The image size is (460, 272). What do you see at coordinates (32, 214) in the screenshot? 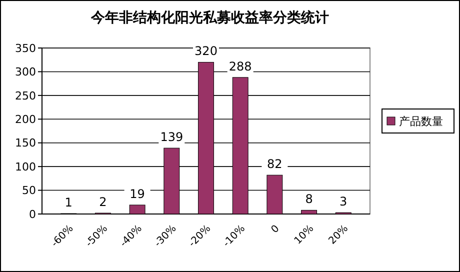
I see `y-tick-label: 0` at bounding box center [32, 214].